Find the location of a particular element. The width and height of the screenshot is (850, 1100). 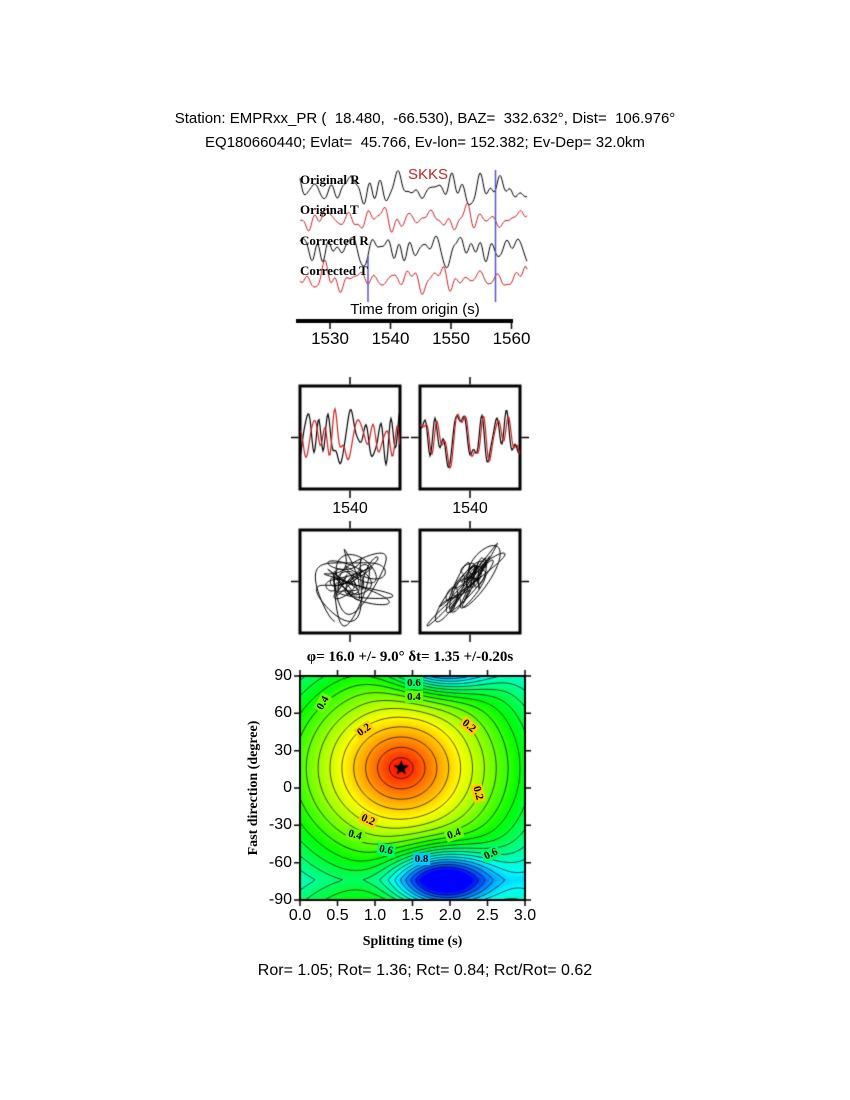

time-tick-label: 1560 is located at coordinates (511, 338).